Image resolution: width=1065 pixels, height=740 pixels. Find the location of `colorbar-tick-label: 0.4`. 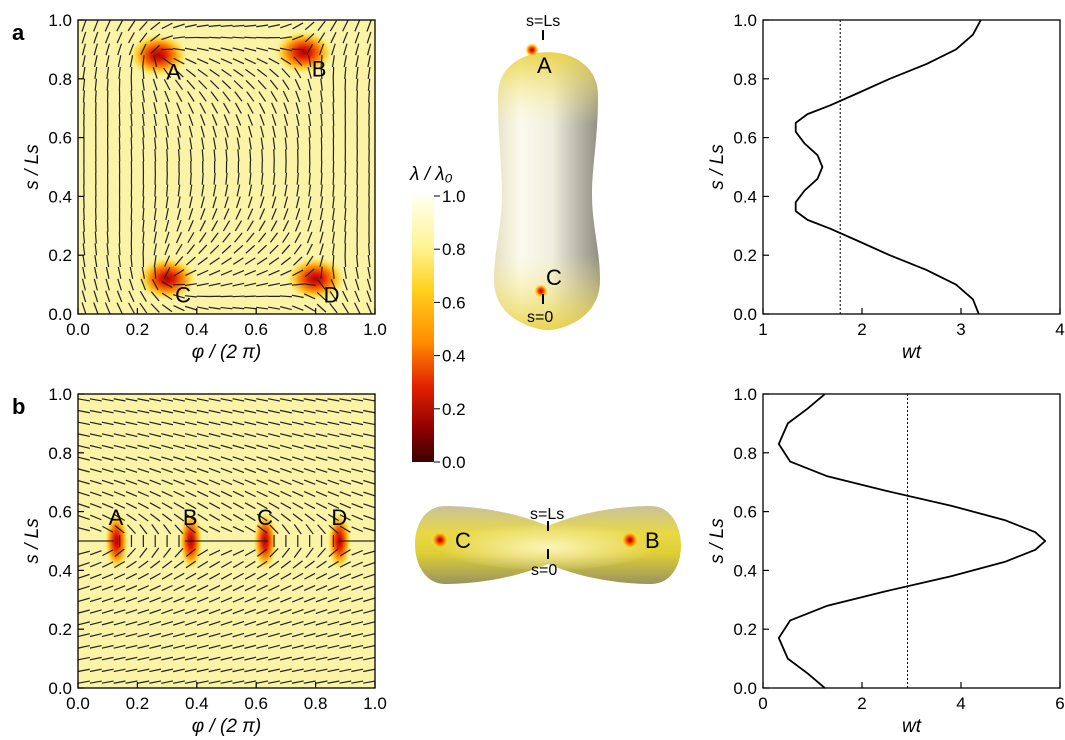

colorbar-tick-label: 0.4 is located at coordinates (454, 356).